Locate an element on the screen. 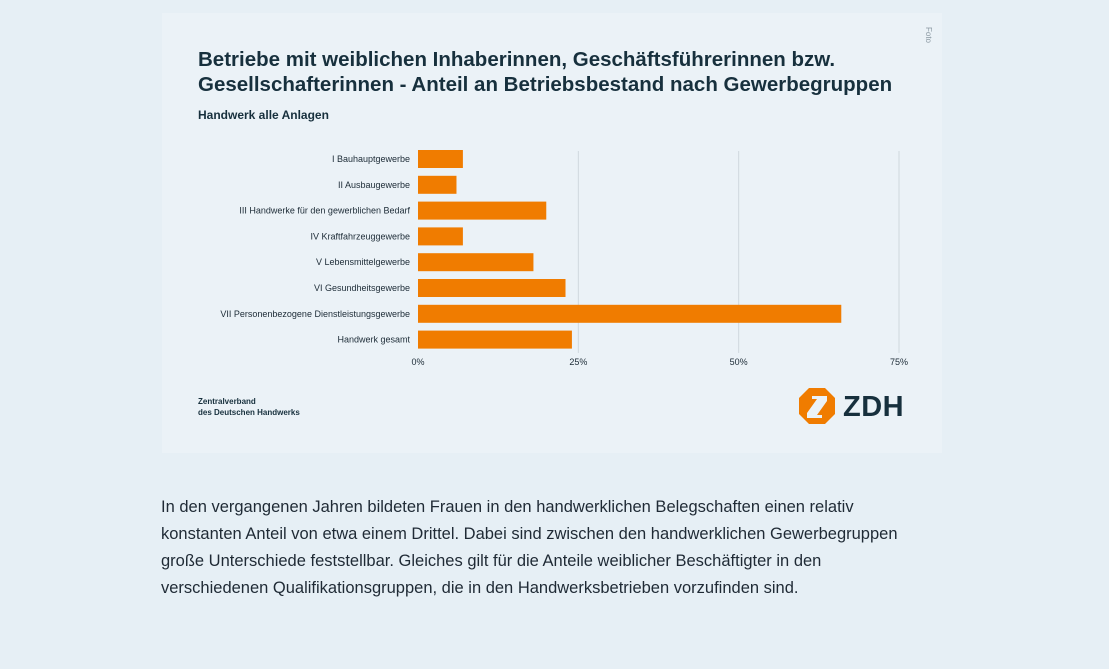 This screenshot has height=669, width=1109. x-axis-ticks: 0% 25% 50% 75% is located at coordinates (659, 362).